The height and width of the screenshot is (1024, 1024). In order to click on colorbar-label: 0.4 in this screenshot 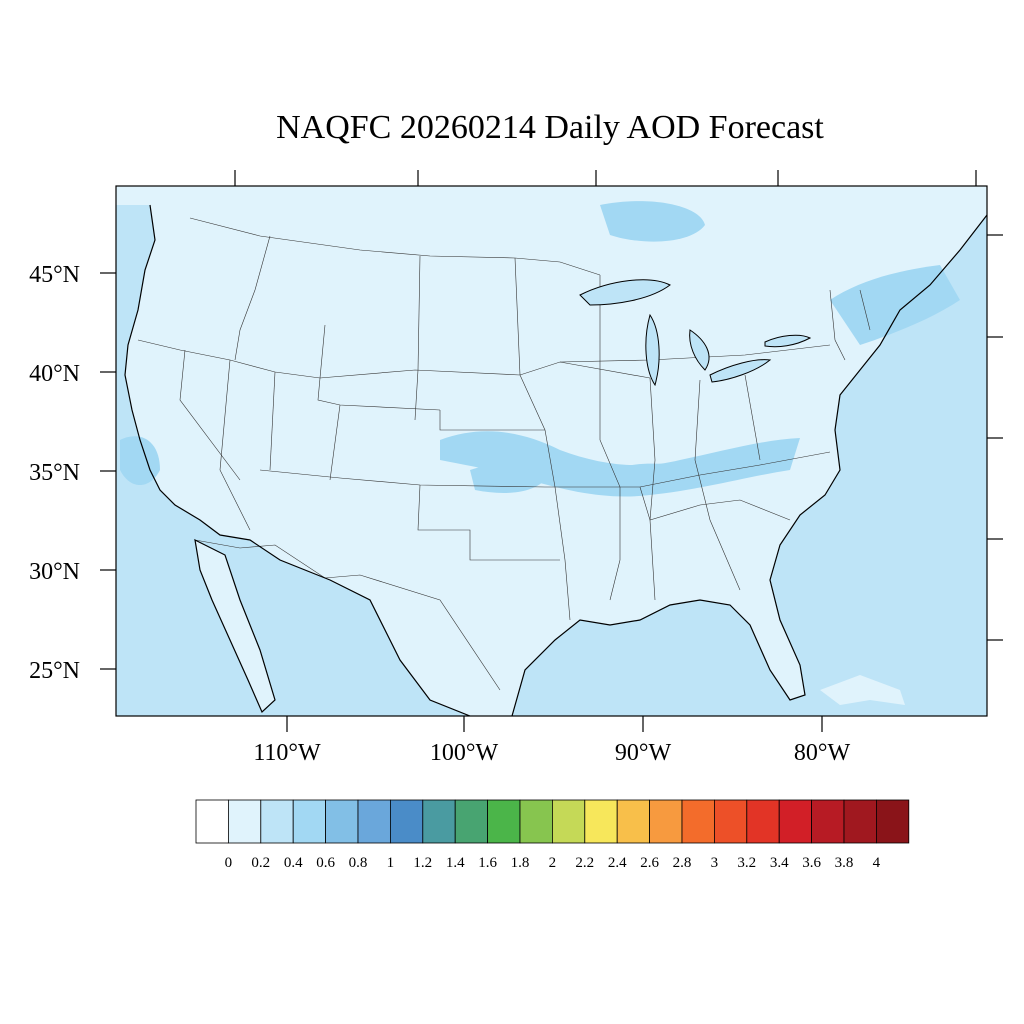, I will do `click(293, 863)`.